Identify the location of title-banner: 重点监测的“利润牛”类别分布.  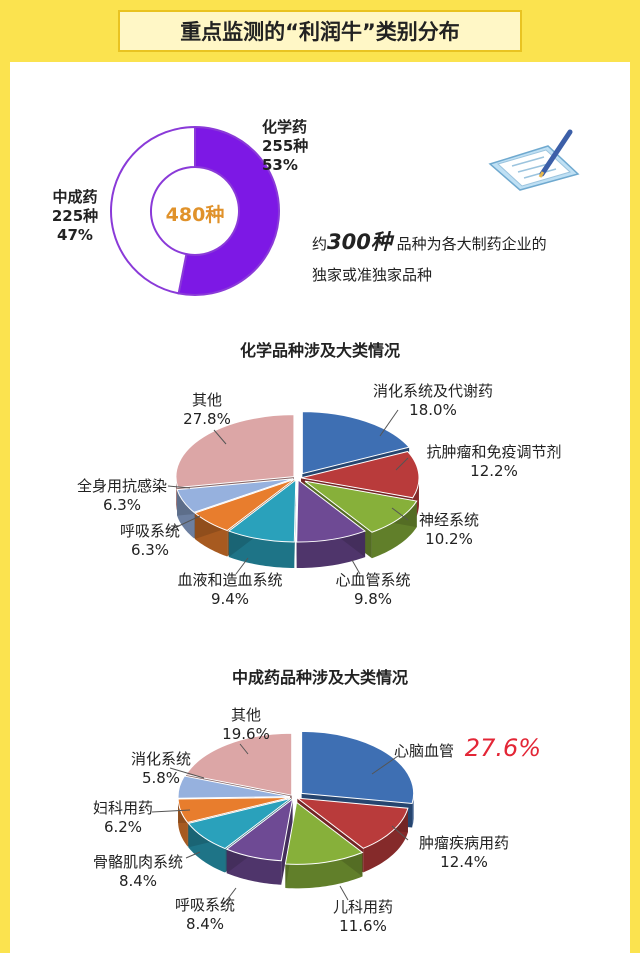
(320, 31).